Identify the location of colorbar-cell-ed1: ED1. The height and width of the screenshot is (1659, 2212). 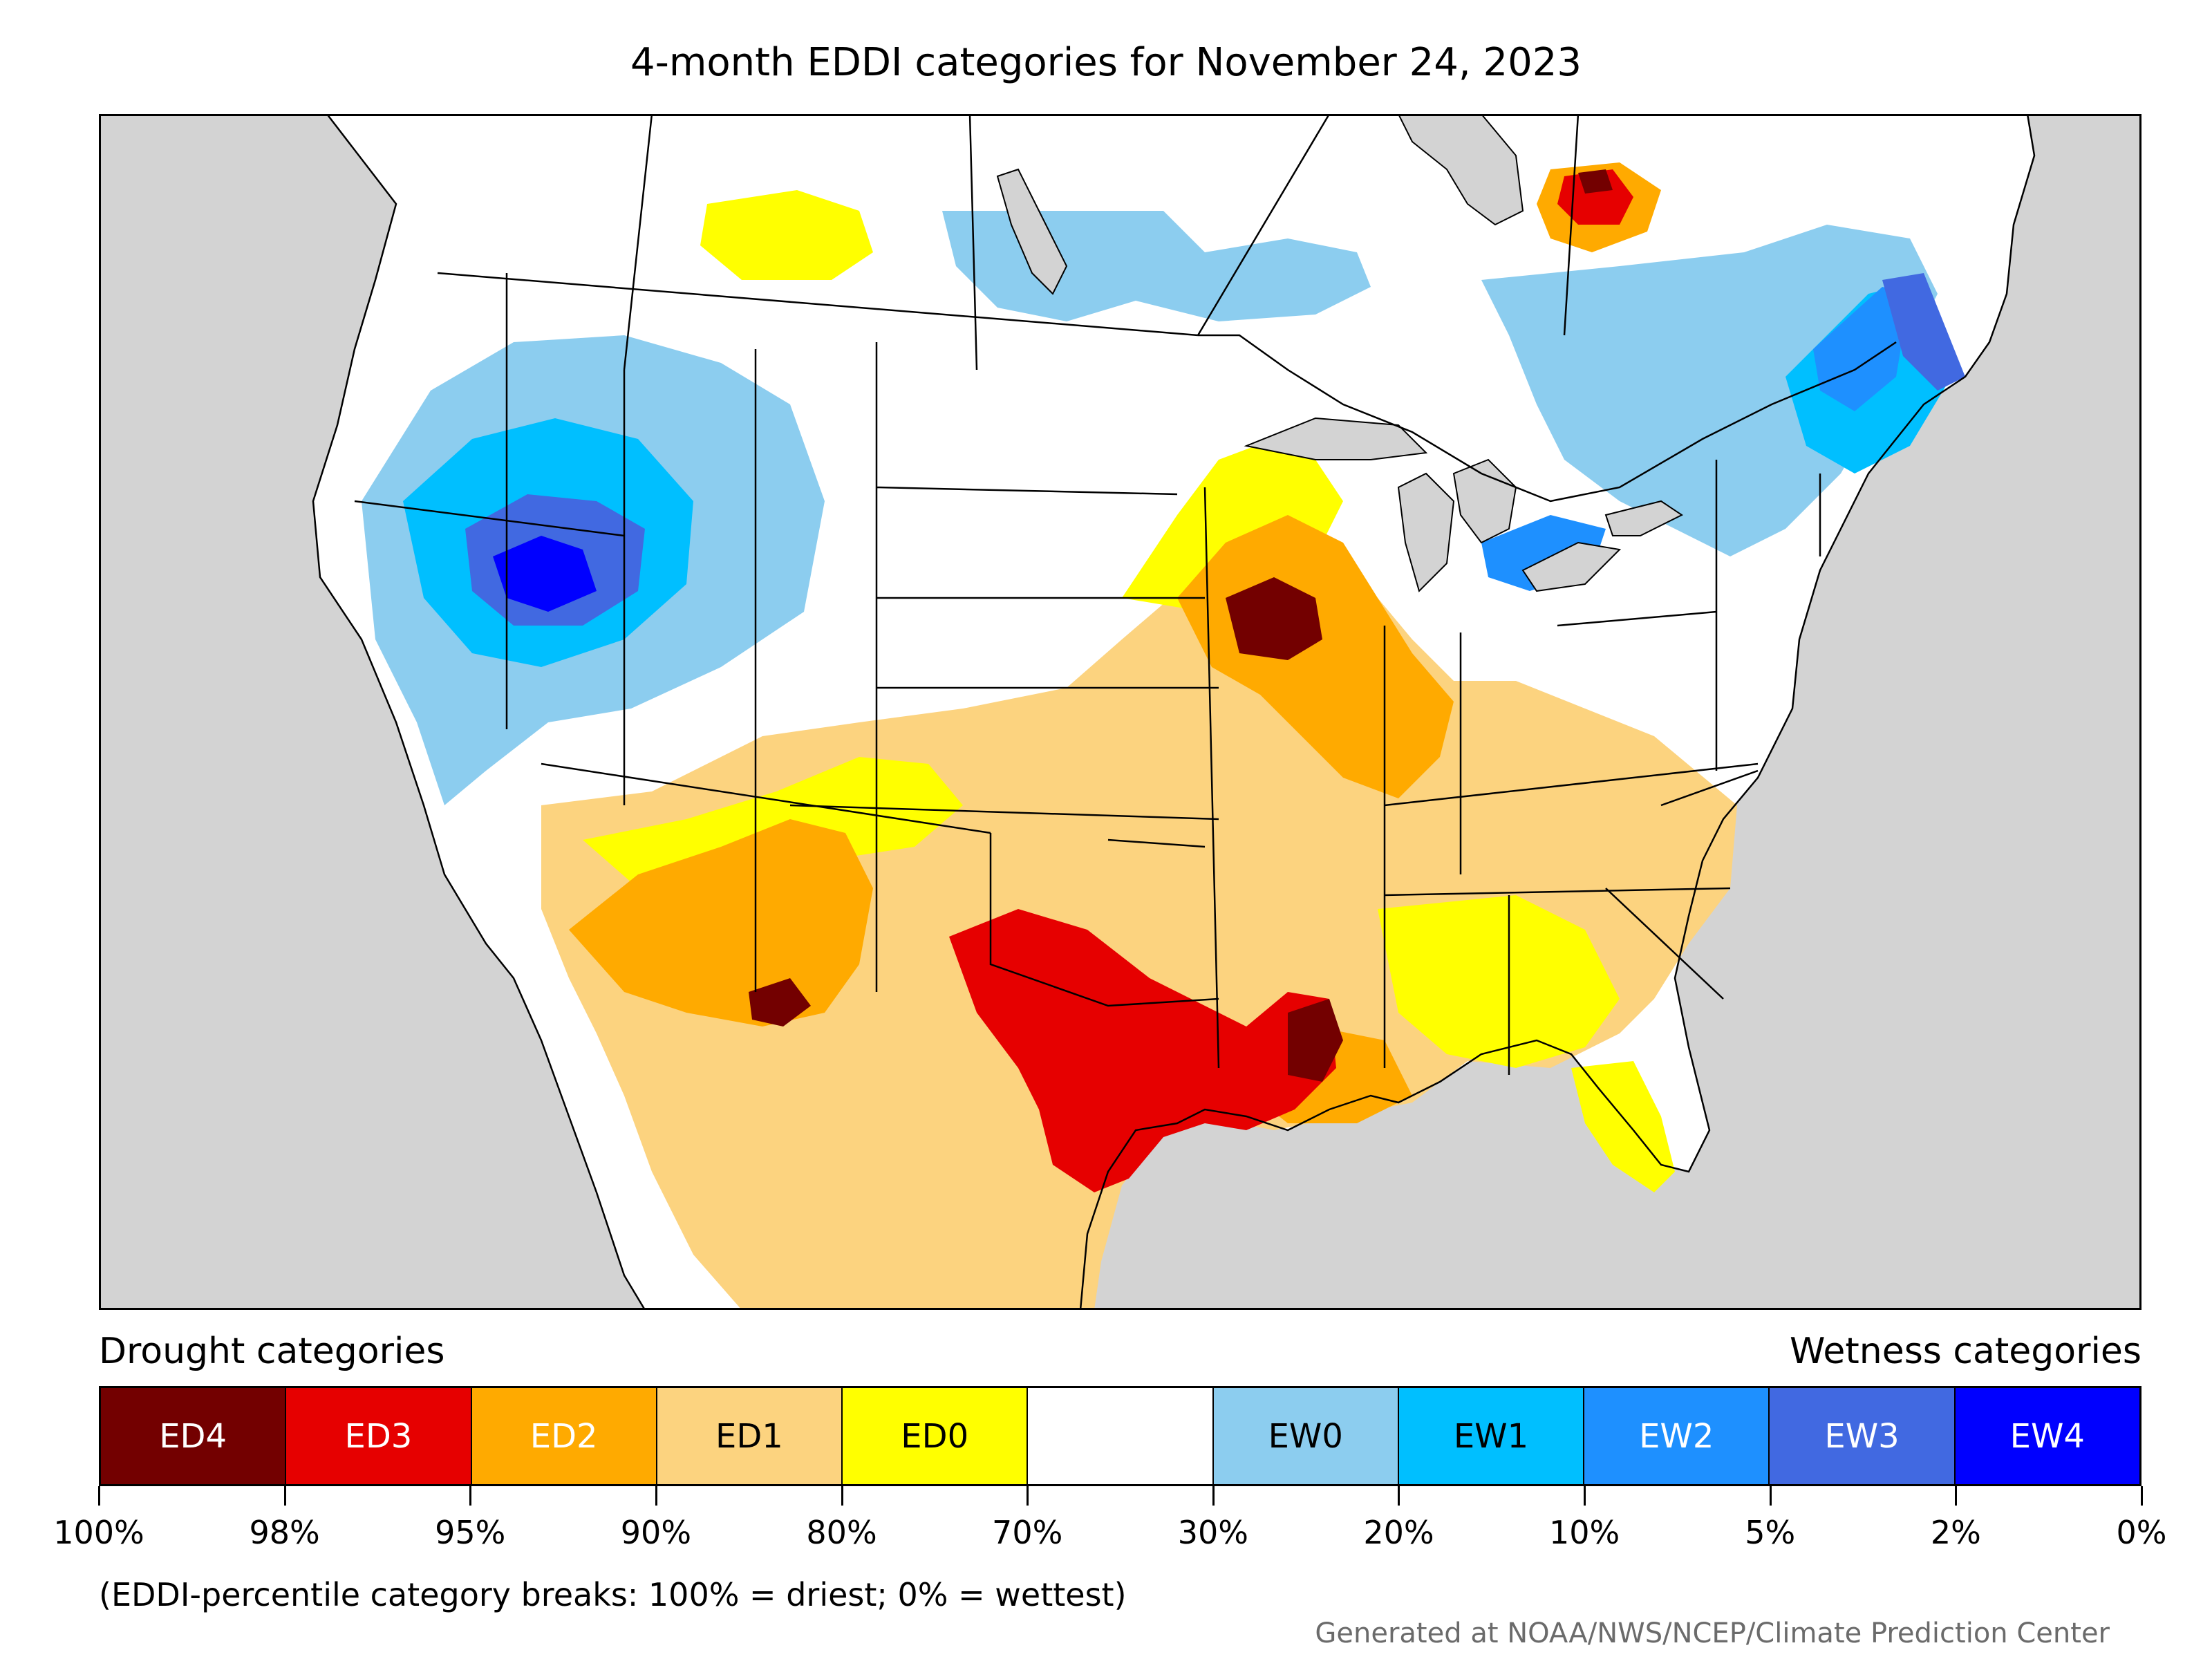
(749, 1436).